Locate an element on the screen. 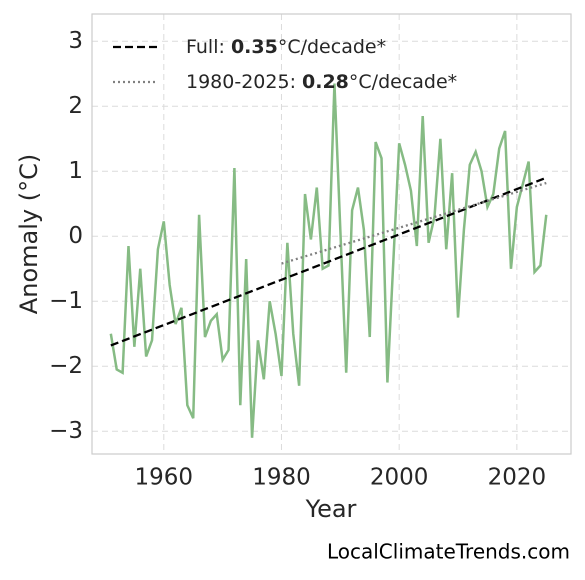 The height and width of the screenshot is (580, 585). legend-entry: Full: 0.35°C/decade* is located at coordinates (286, 47).